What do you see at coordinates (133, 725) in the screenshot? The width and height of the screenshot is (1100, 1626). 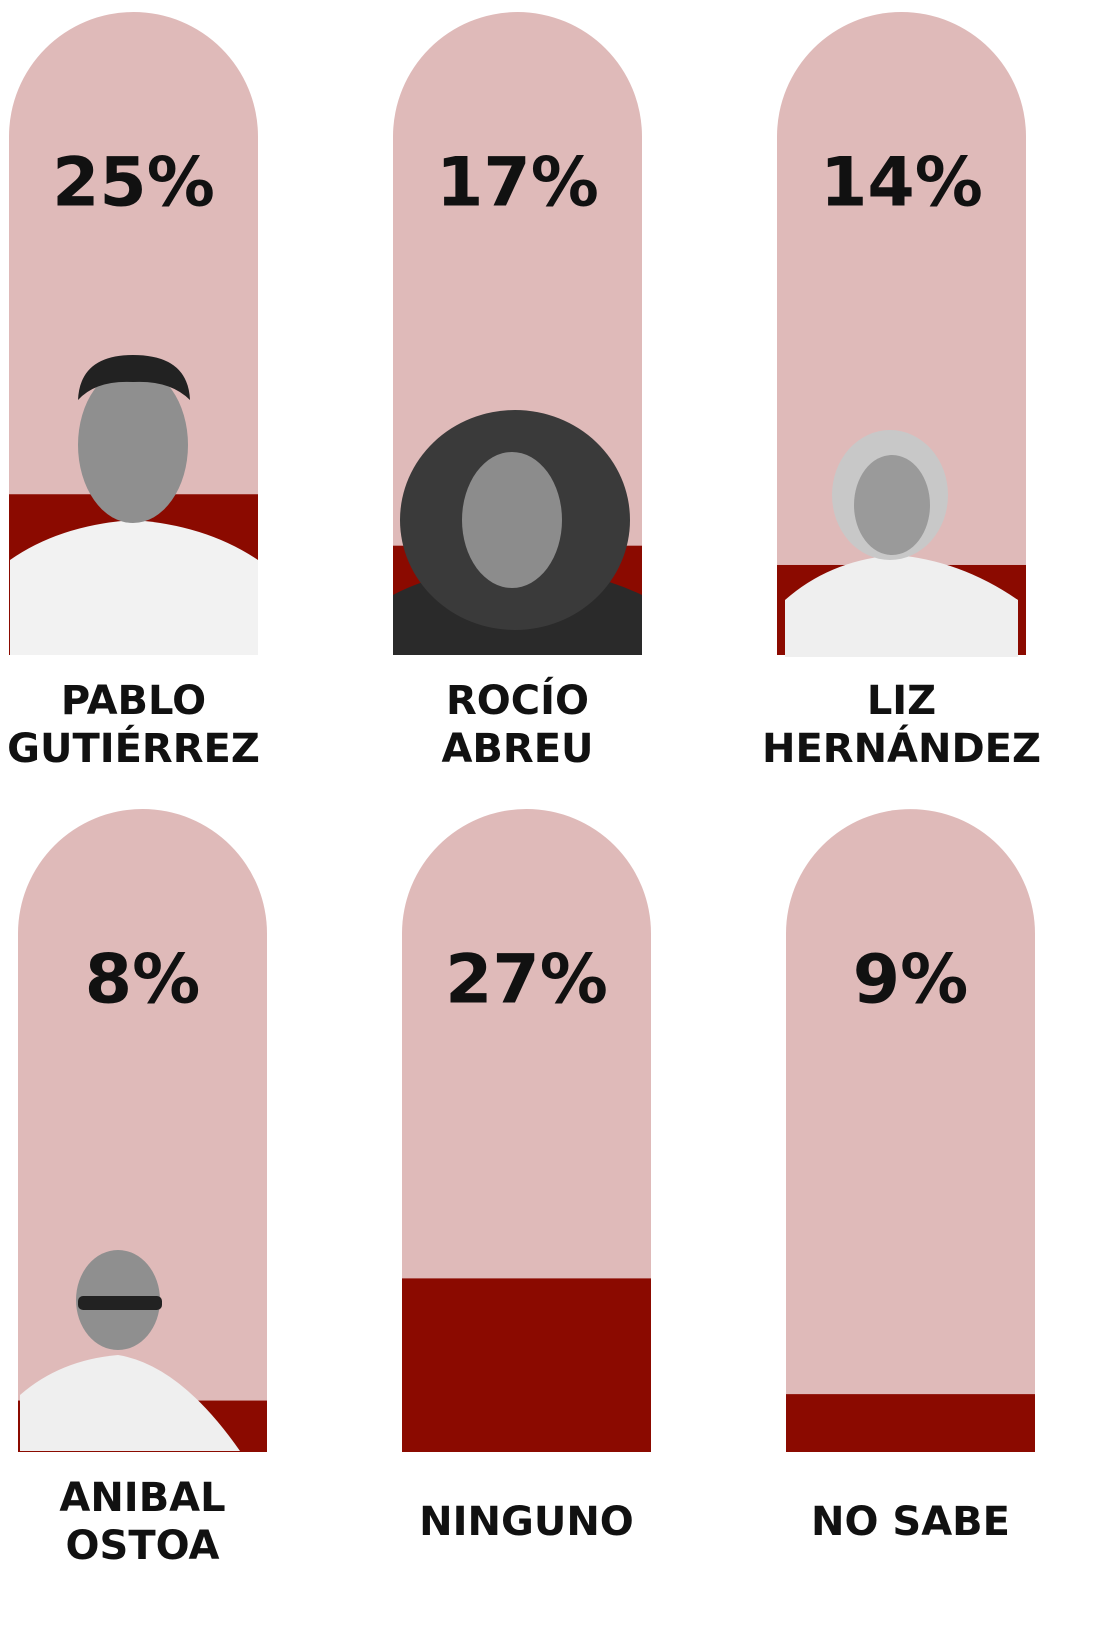 I see `category-label: PABLO GUTIÉRREZ` at bounding box center [133, 725].